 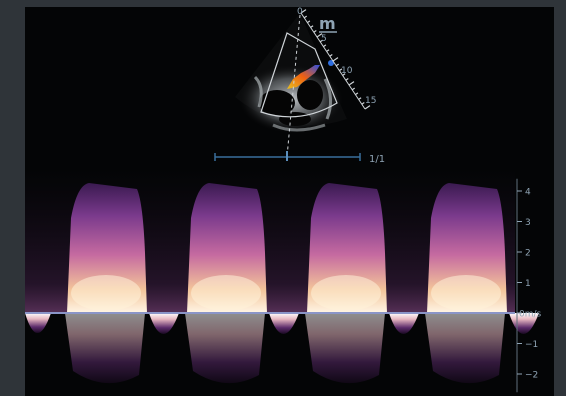 I want to click on scale-label: 3, so click(x=528, y=223).